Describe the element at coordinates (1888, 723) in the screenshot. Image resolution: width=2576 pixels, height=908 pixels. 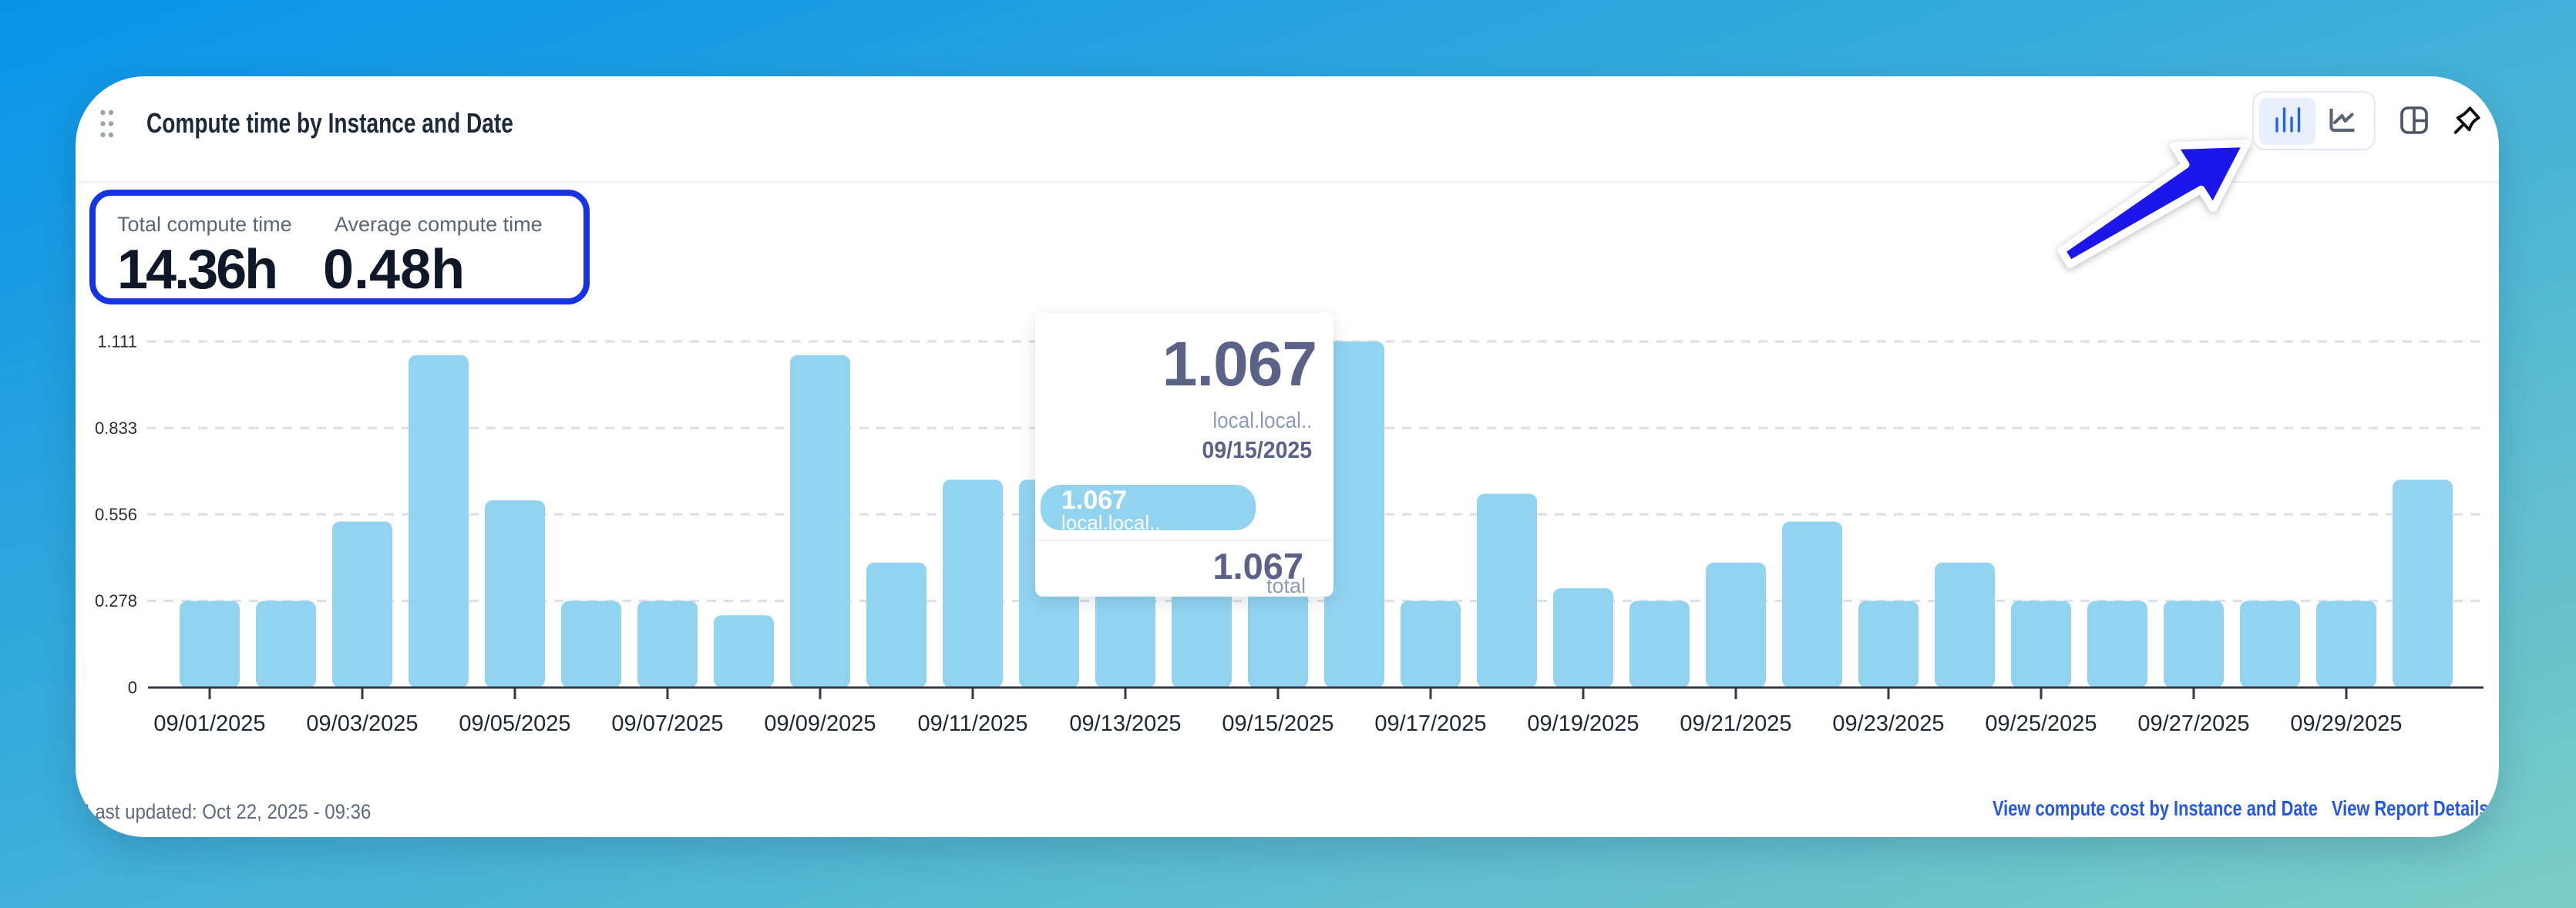
I see `svg-text: 09/23/2025` at that location.